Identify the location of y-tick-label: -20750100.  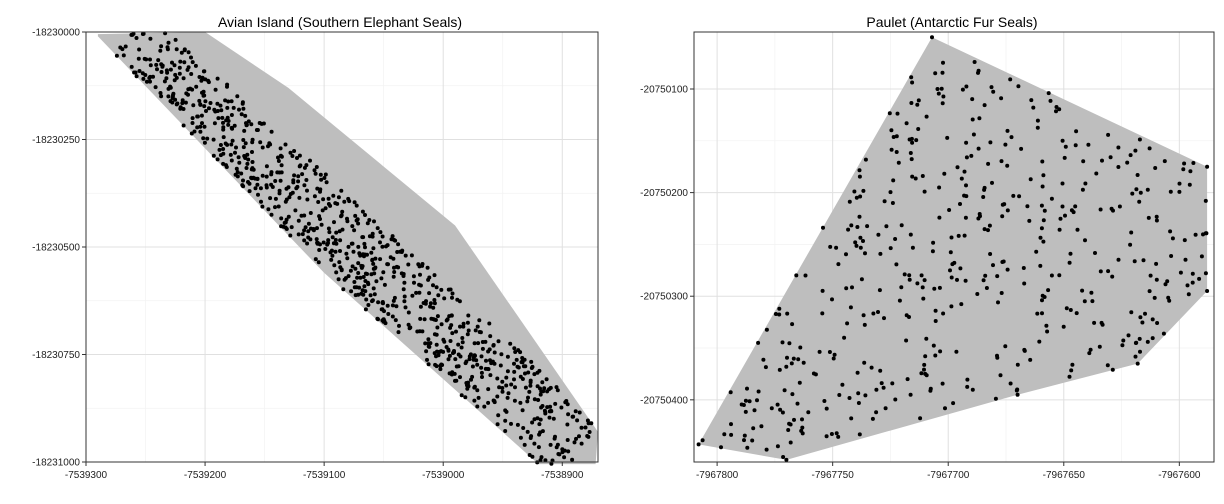
(664, 89).